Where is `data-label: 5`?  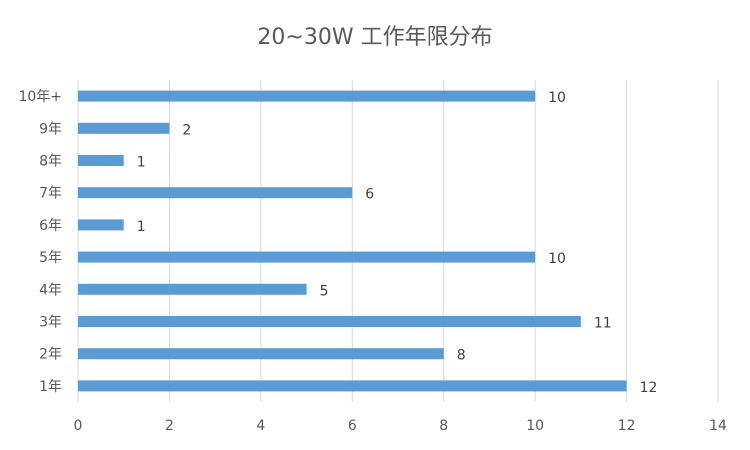 data-label: 5 is located at coordinates (324, 291).